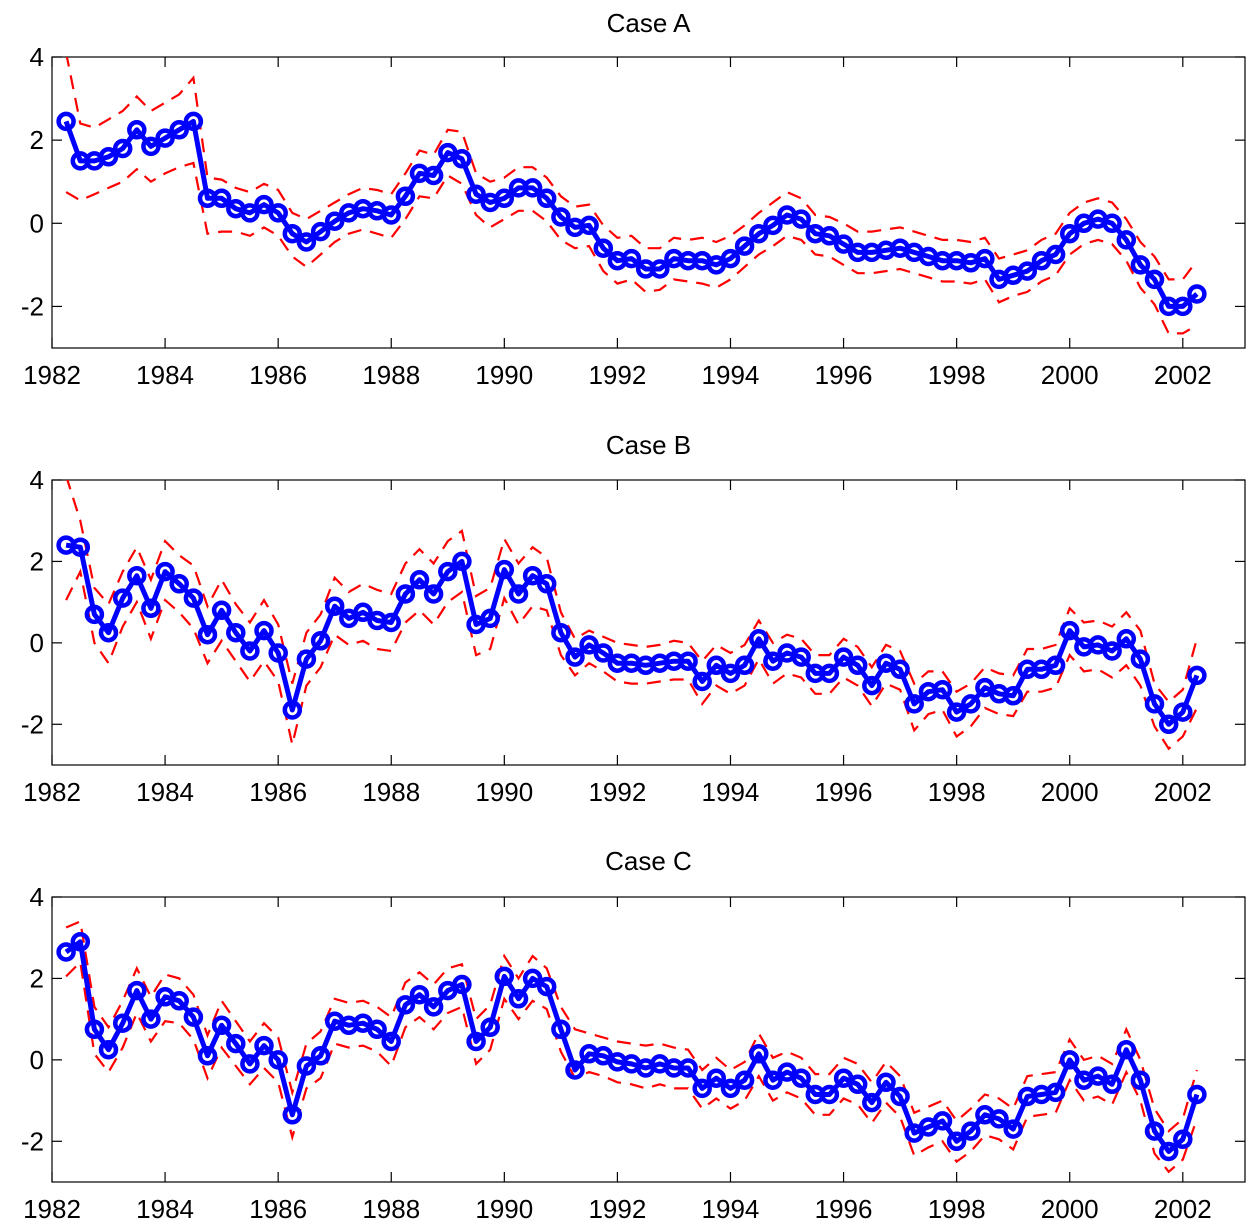 The width and height of the screenshot is (1250, 1228). I want to click on x-tick-label: 1996, so click(844, 375).